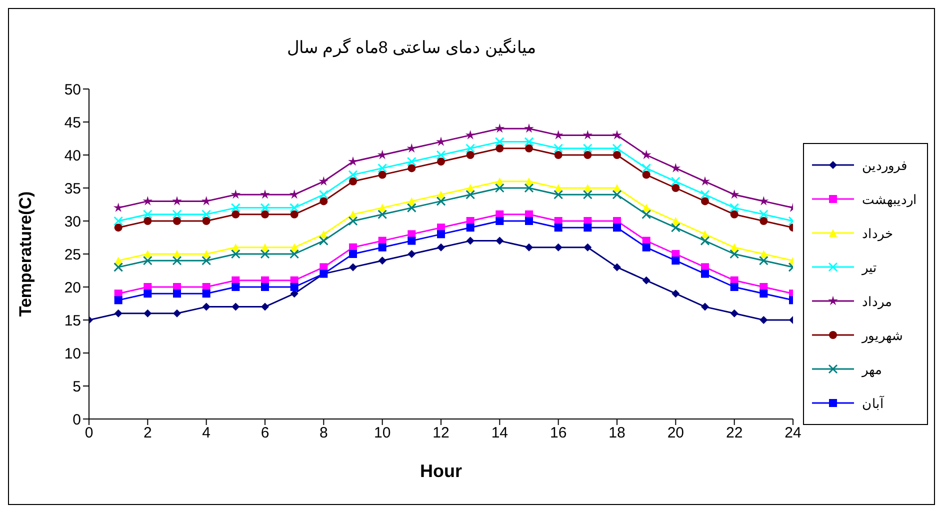 This screenshot has width=945, height=515. I want to click on legend-label: آبان, so click(873, 403).